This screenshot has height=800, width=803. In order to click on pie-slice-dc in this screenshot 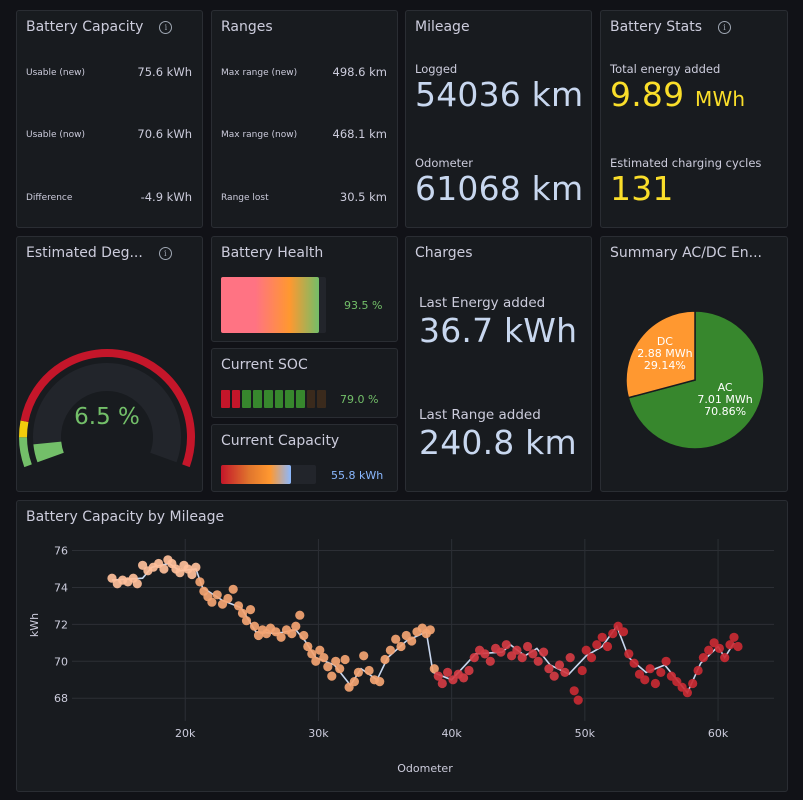, I will do `click(660, 354)`.